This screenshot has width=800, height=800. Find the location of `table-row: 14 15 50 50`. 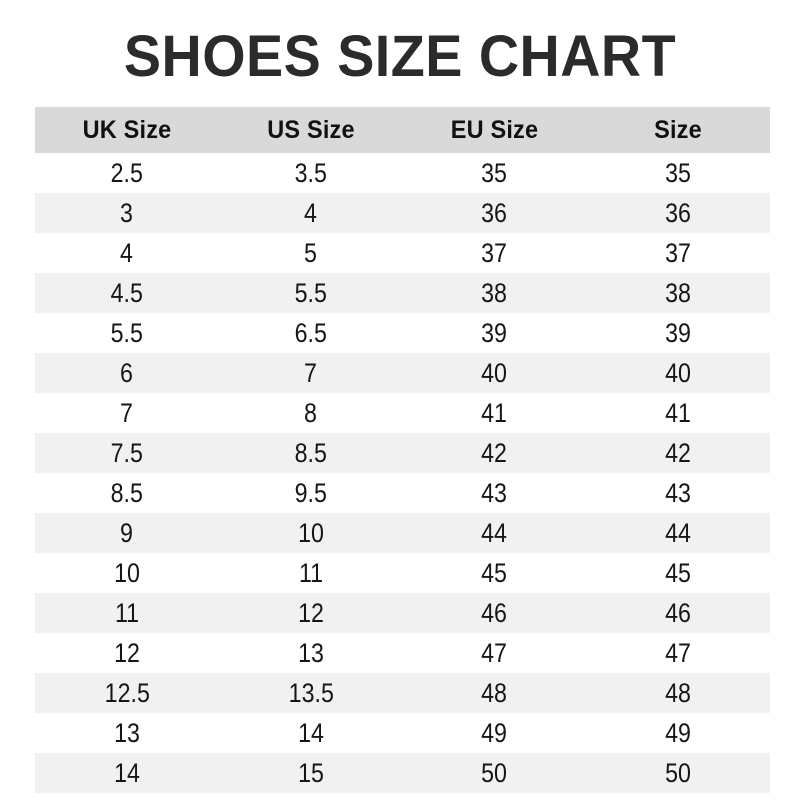

table-row: 14 15 50 50 is located at coordinates (402, 773).